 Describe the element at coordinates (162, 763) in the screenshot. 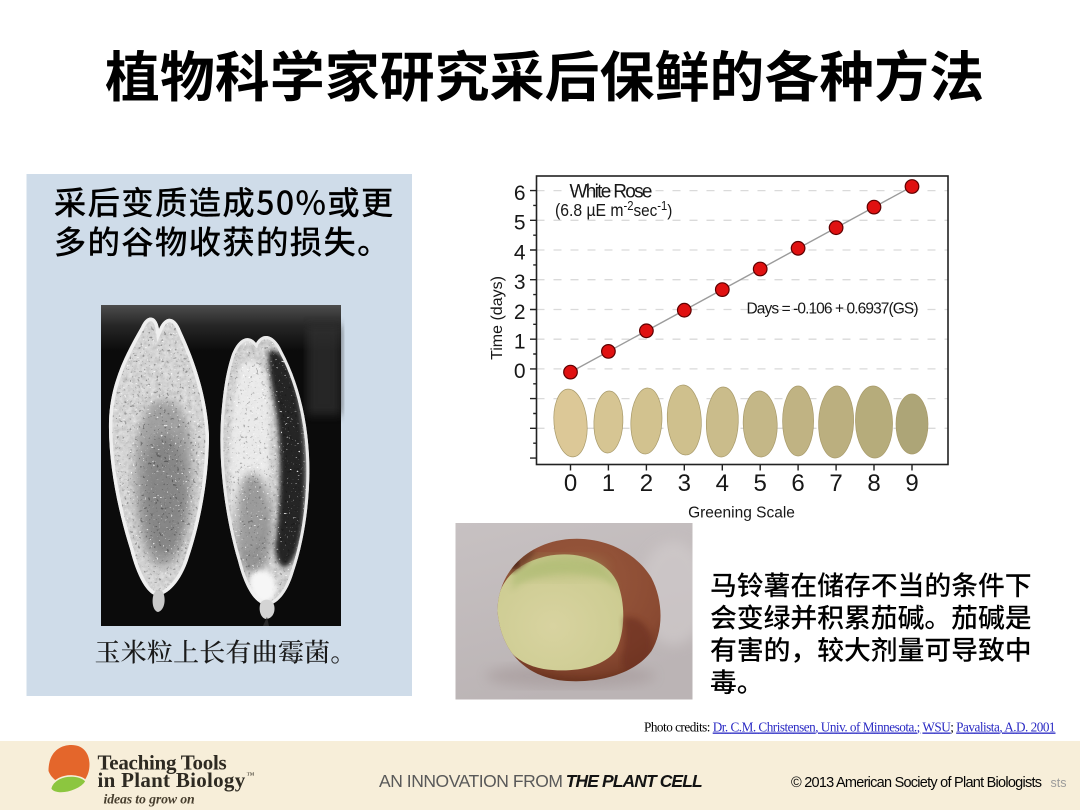

I see `svg-text: Teaching Tools` at that location.